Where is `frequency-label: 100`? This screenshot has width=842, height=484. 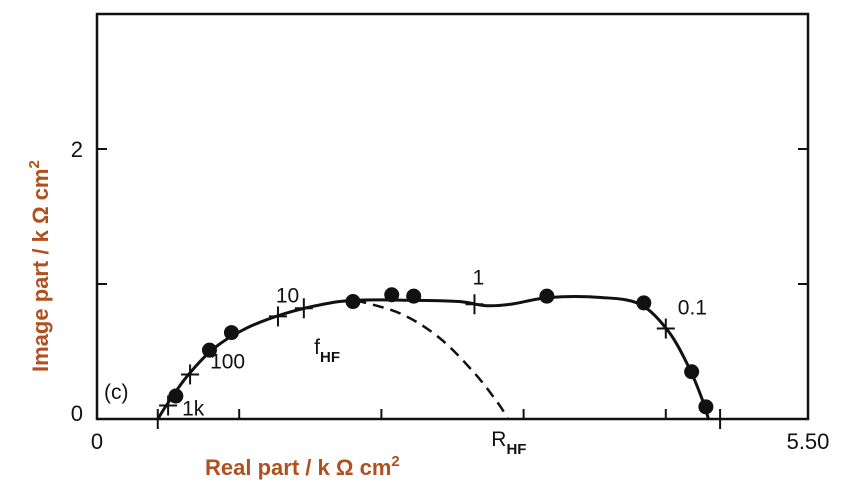 frequency-label: 100 is located at coordinates (227, 361).